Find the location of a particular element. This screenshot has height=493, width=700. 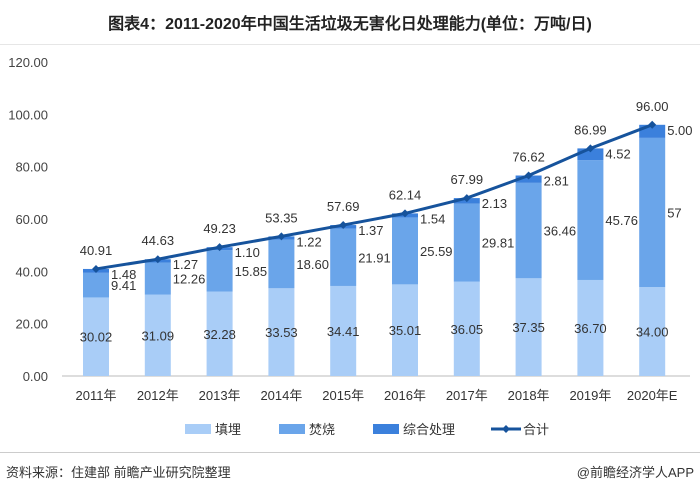

data-label: 2.13 is located at coordinates (494, 203).